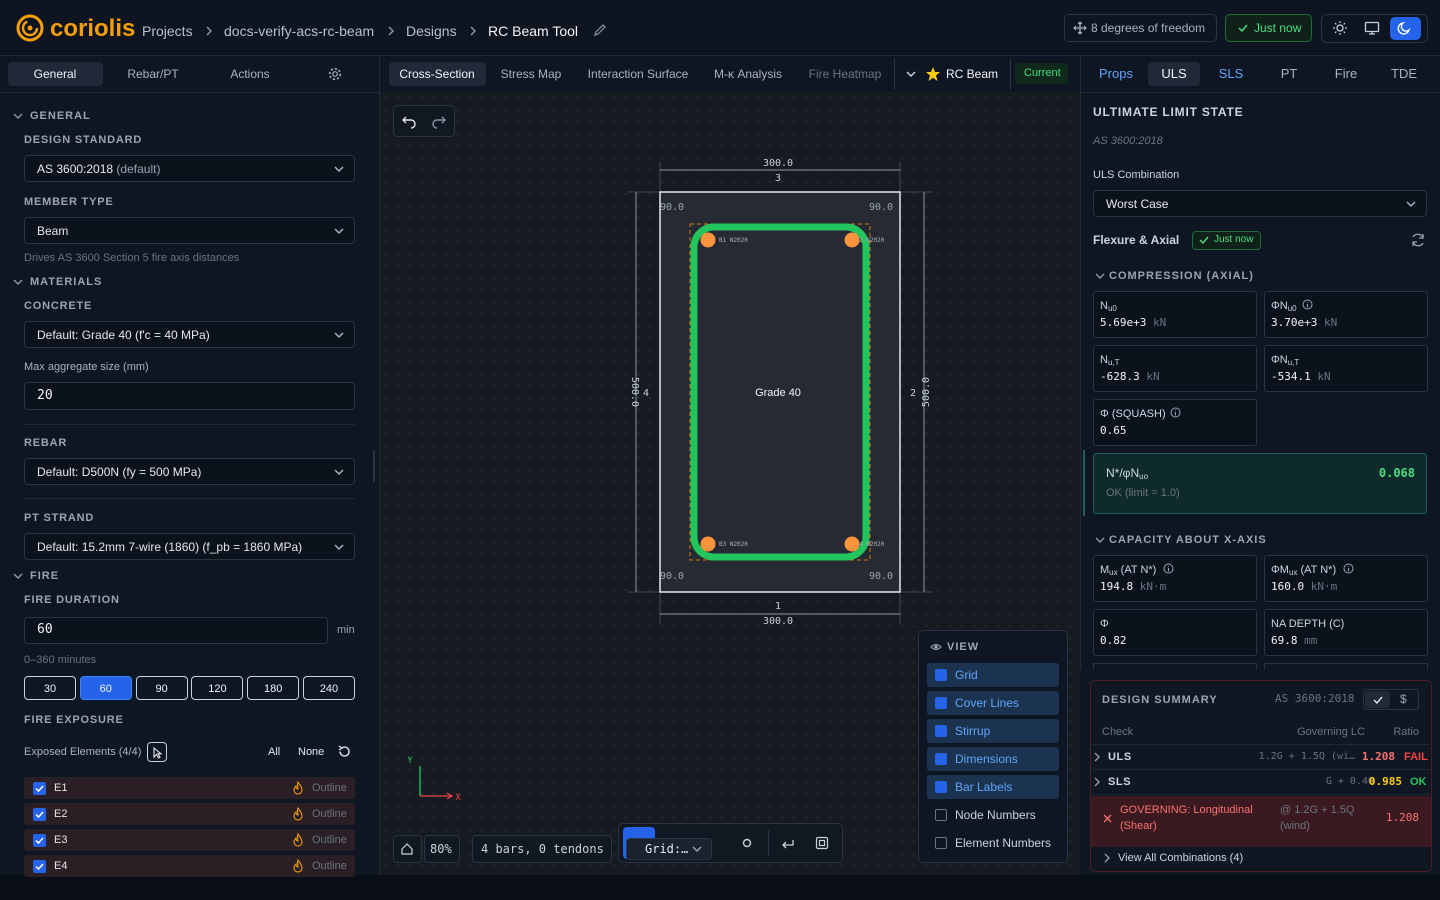 This screenshot has height=900, width=1440. What do you see at coordinates (936, 647) in the screenshot?
I see `eye-icon` at bounding box center [936, 647].